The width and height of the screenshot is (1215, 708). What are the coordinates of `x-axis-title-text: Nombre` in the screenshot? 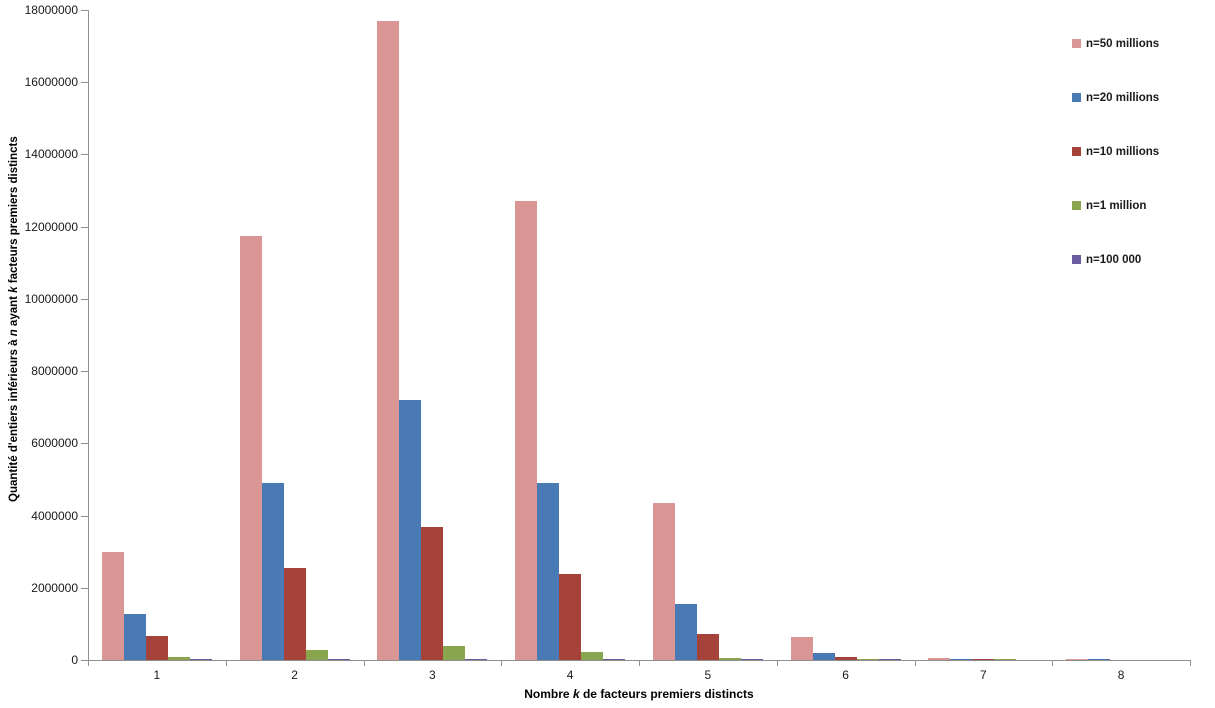 It's located at (548, 694).